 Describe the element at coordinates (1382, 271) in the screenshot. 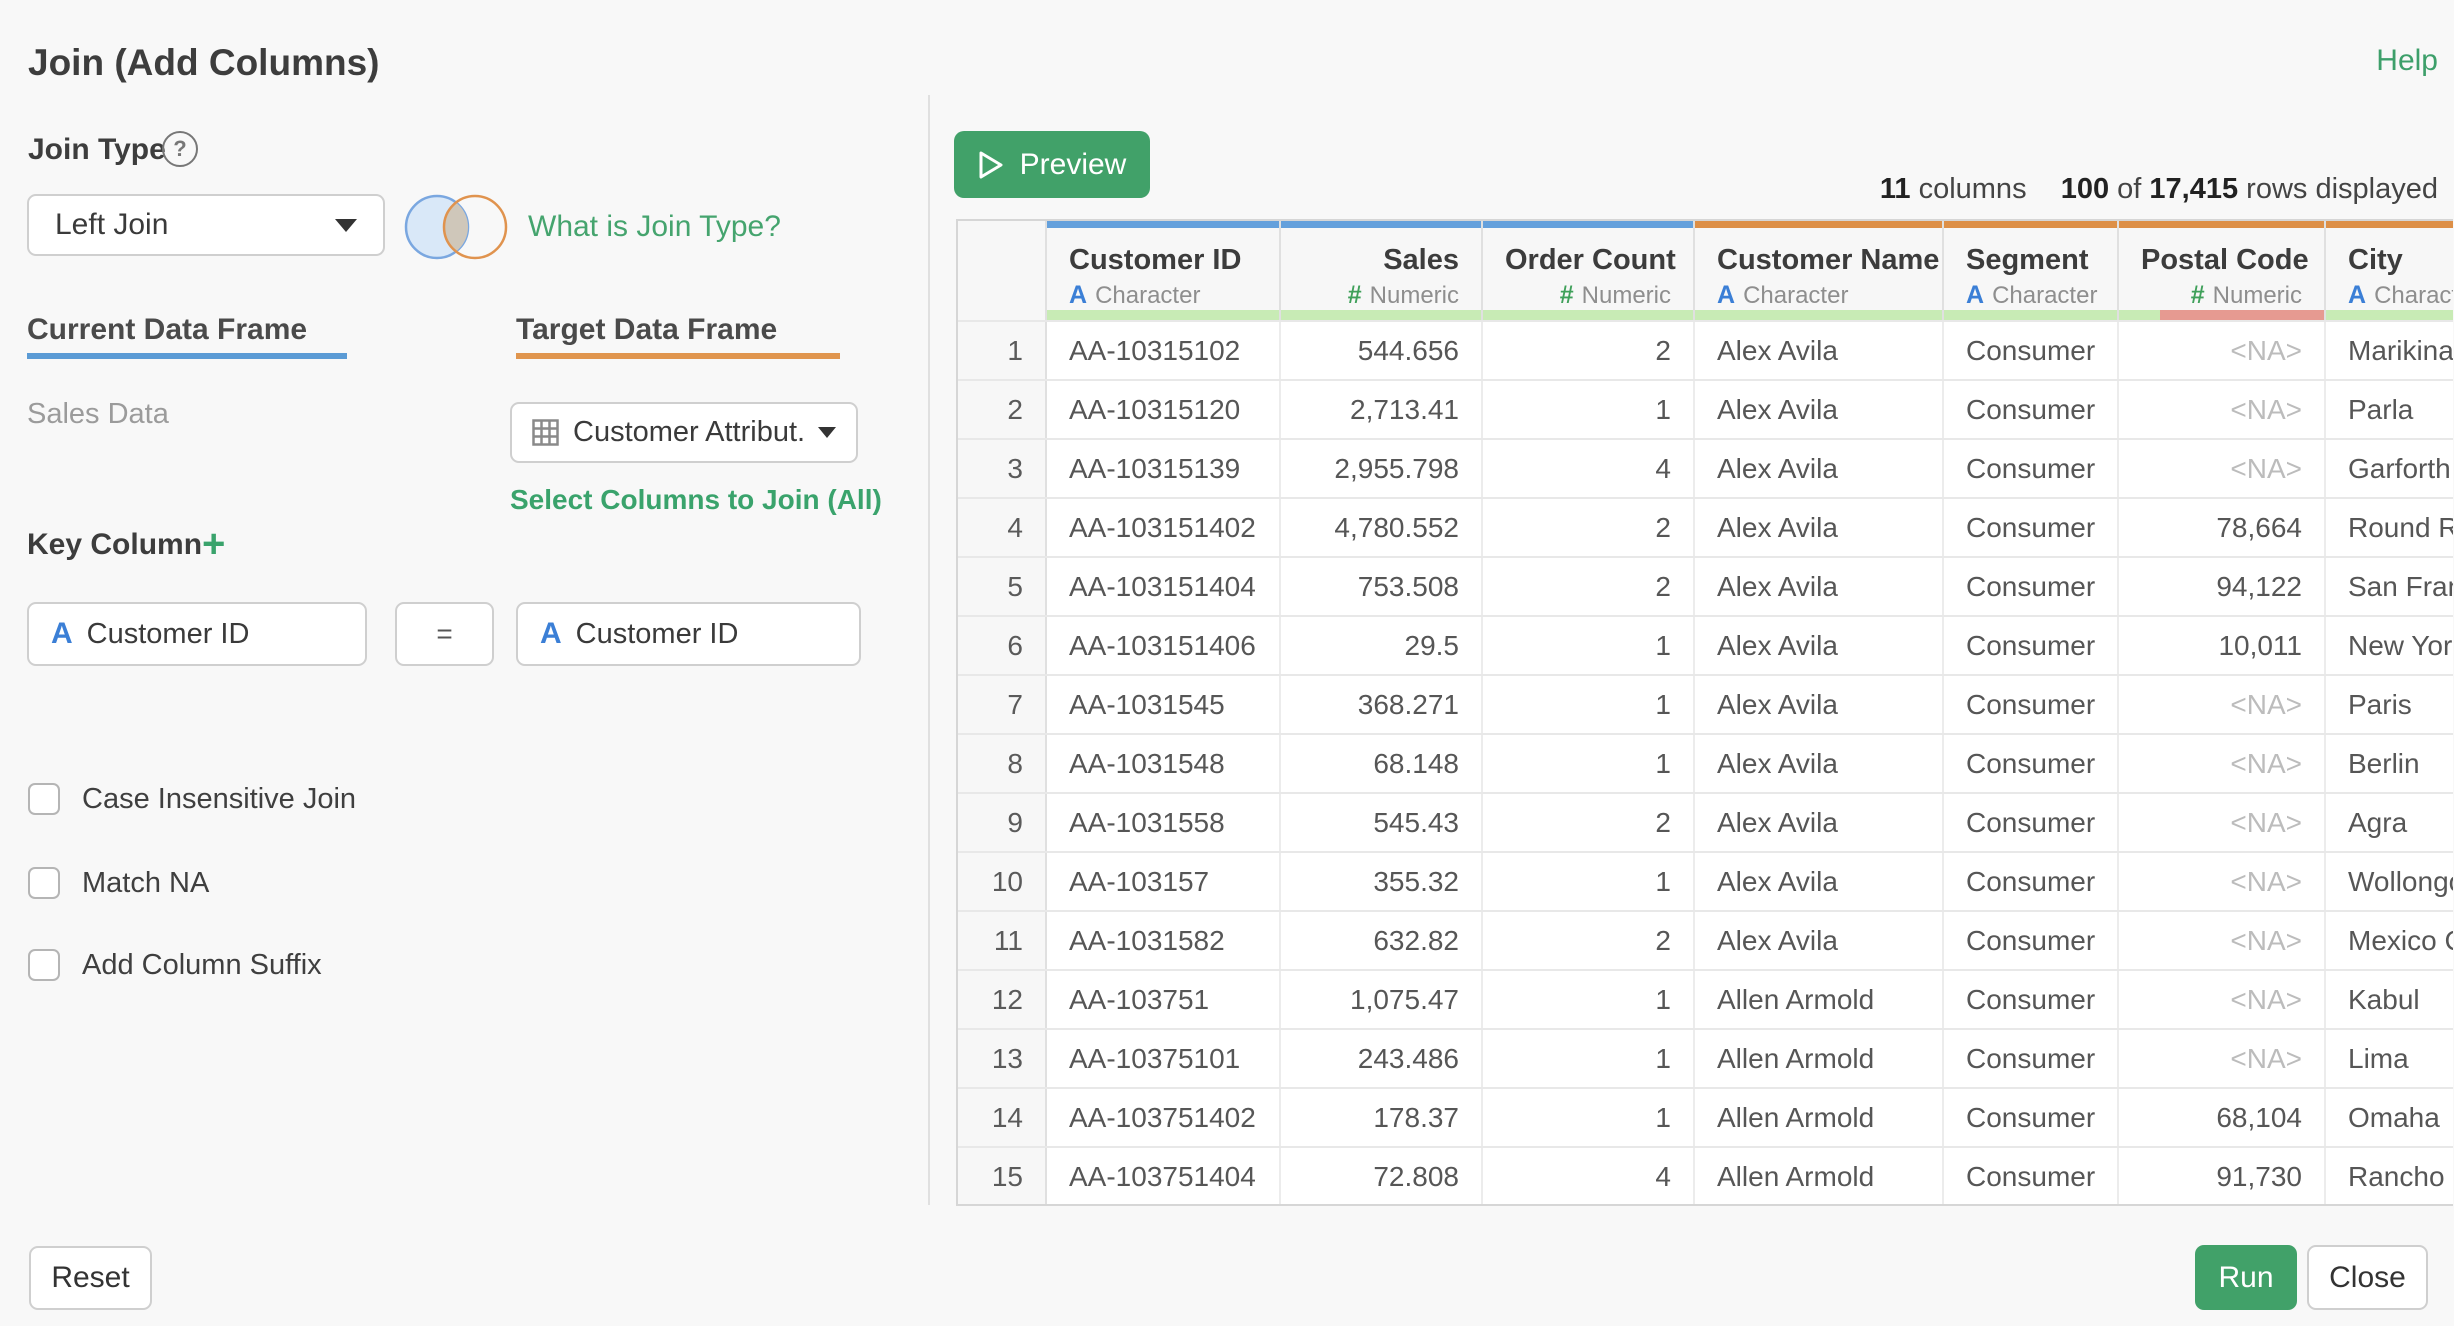

I see `column-header-sales: Sales # Numeric` at that location.